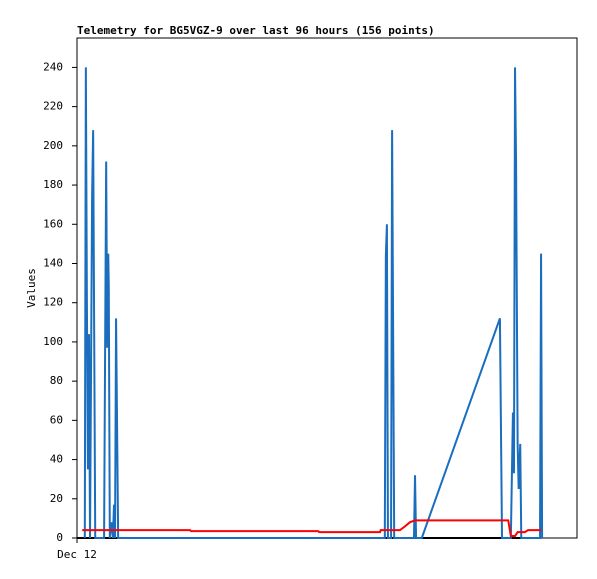  What do you see at coordinates (53, 262) in the screenshot?
I see `y-tick-label: 140` at bounding box center [53, 262].